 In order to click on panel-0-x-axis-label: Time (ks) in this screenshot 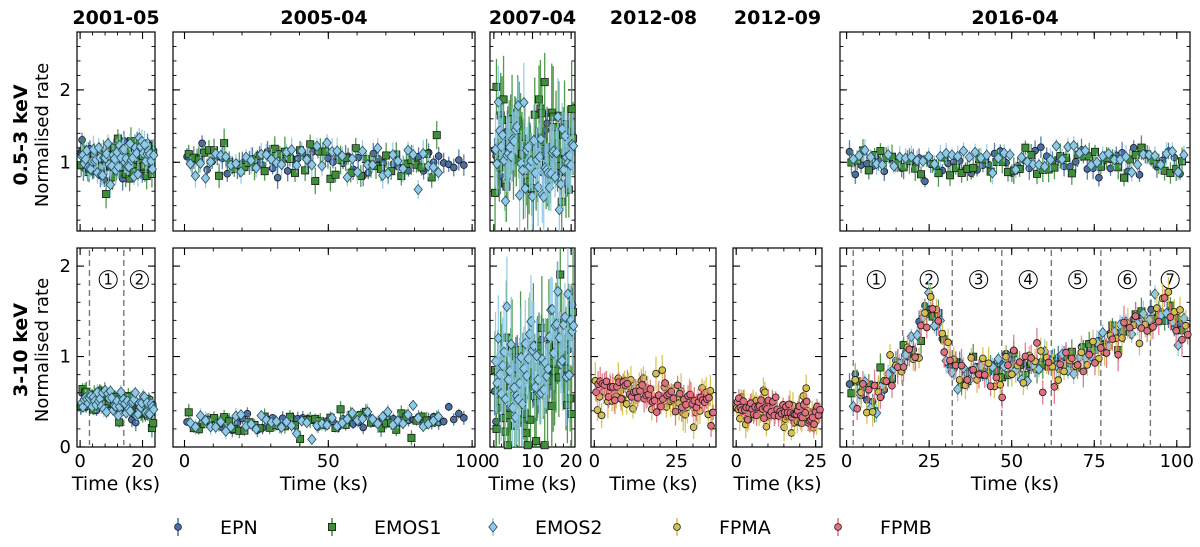, I will do `click(115, 484)`.